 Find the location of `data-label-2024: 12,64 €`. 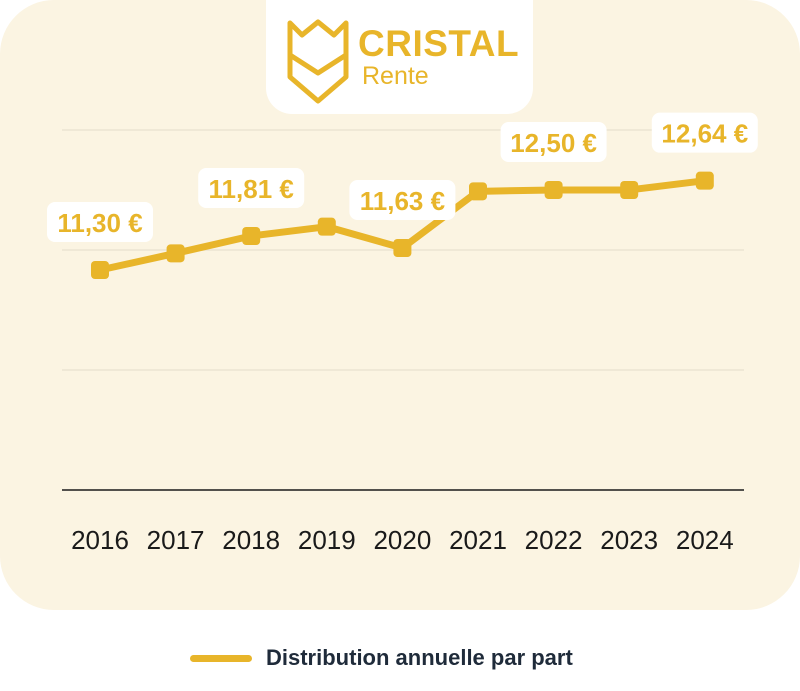

data-label-2024: 12,64 € is located at coordinates (704, 134).